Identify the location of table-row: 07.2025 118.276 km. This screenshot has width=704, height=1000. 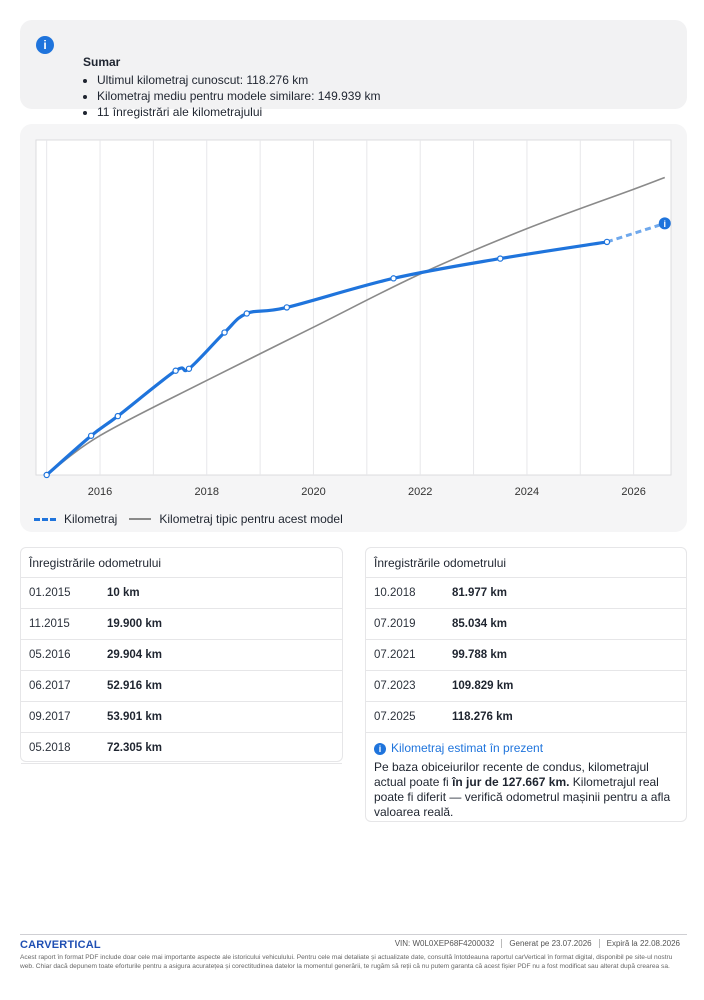
(526, 717).